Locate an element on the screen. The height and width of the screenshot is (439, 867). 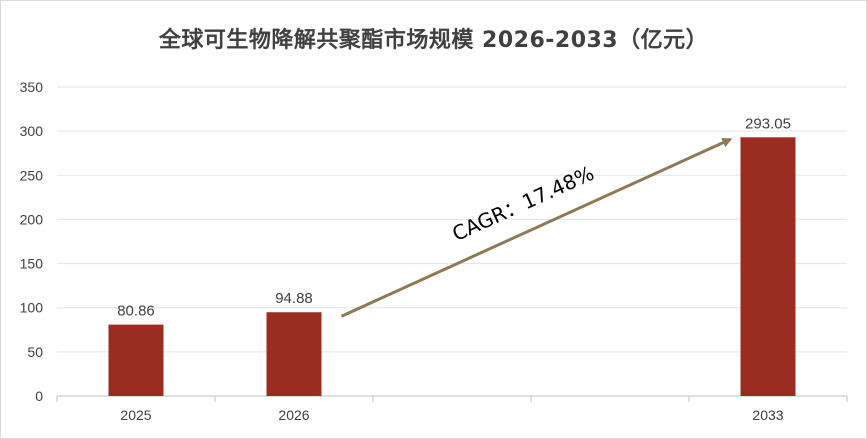
y-tick-label: 100 is located at coordinates (32, 308).